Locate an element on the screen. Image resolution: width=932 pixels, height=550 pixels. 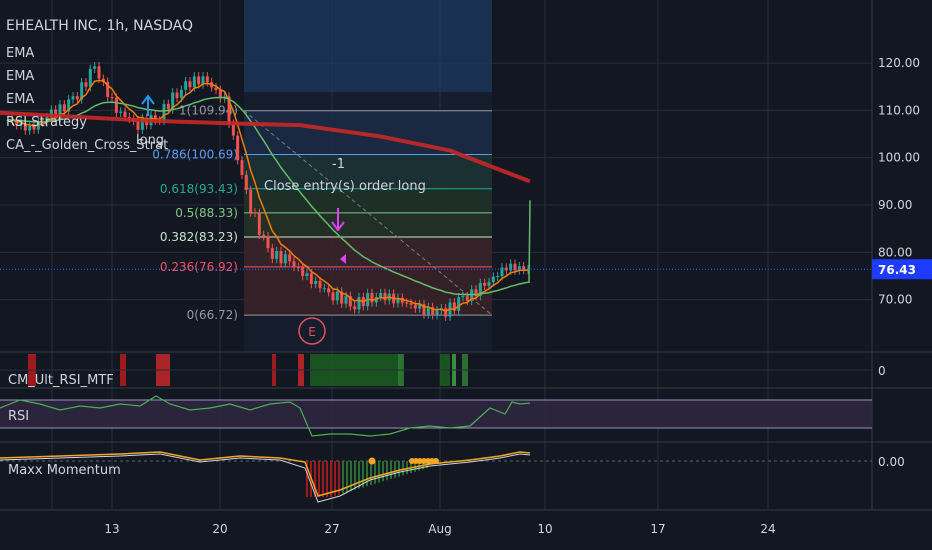
x-tick-1: 20 is located at coordinates (219, 529).